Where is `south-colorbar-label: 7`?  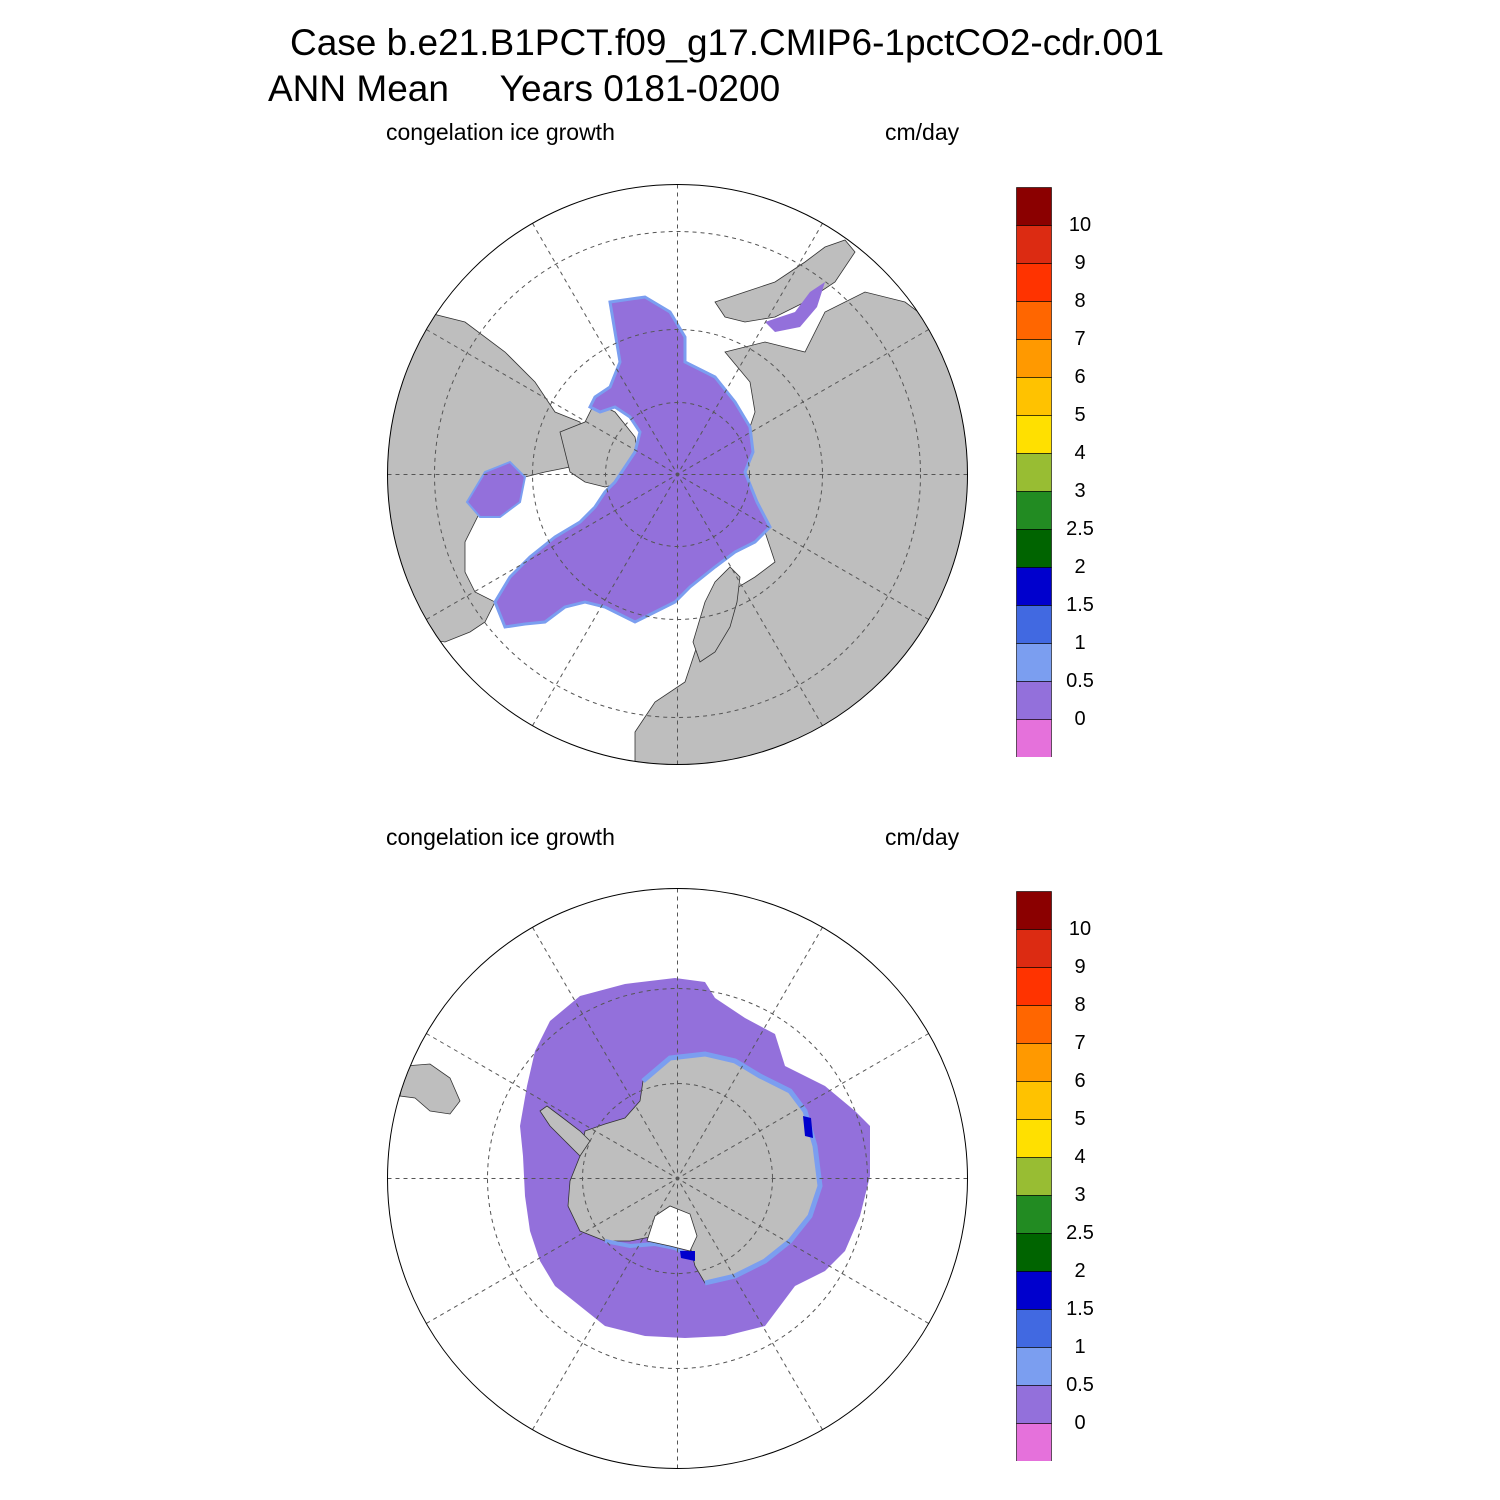
south-colorbar-label: 7 is located at coordinates (1080, 1043).